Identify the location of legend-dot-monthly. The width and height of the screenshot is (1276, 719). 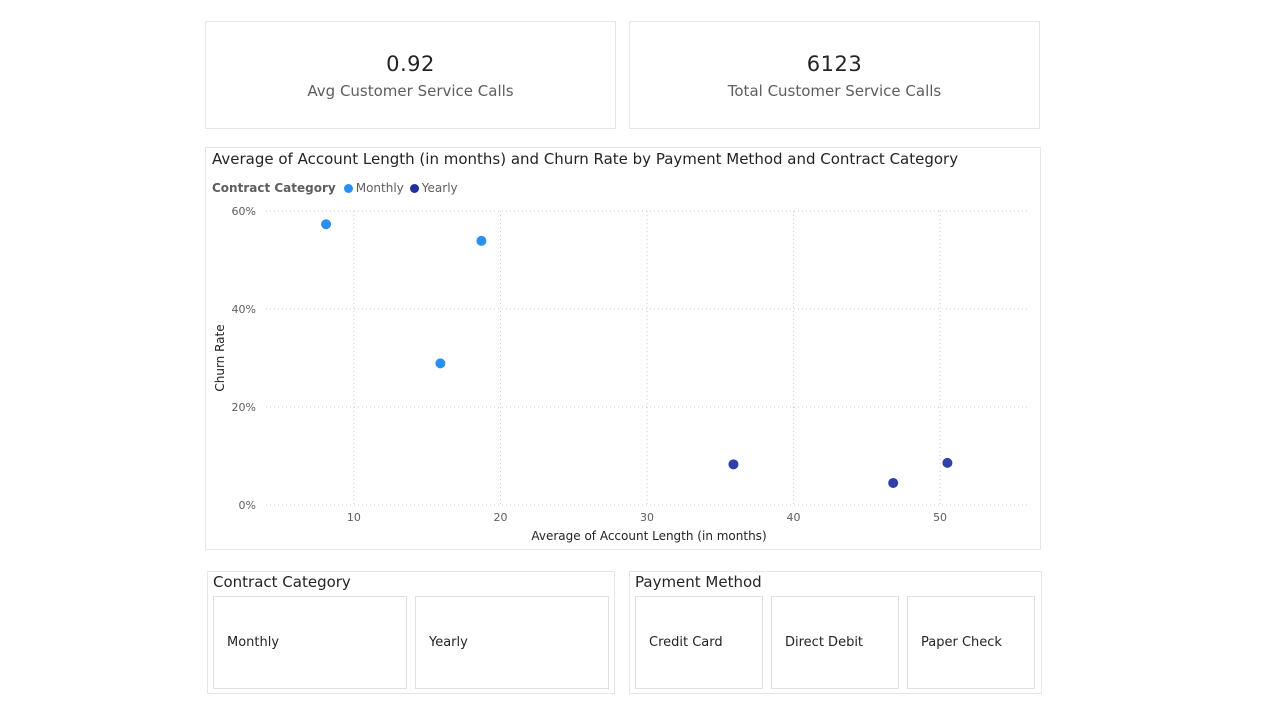
(348, 188).